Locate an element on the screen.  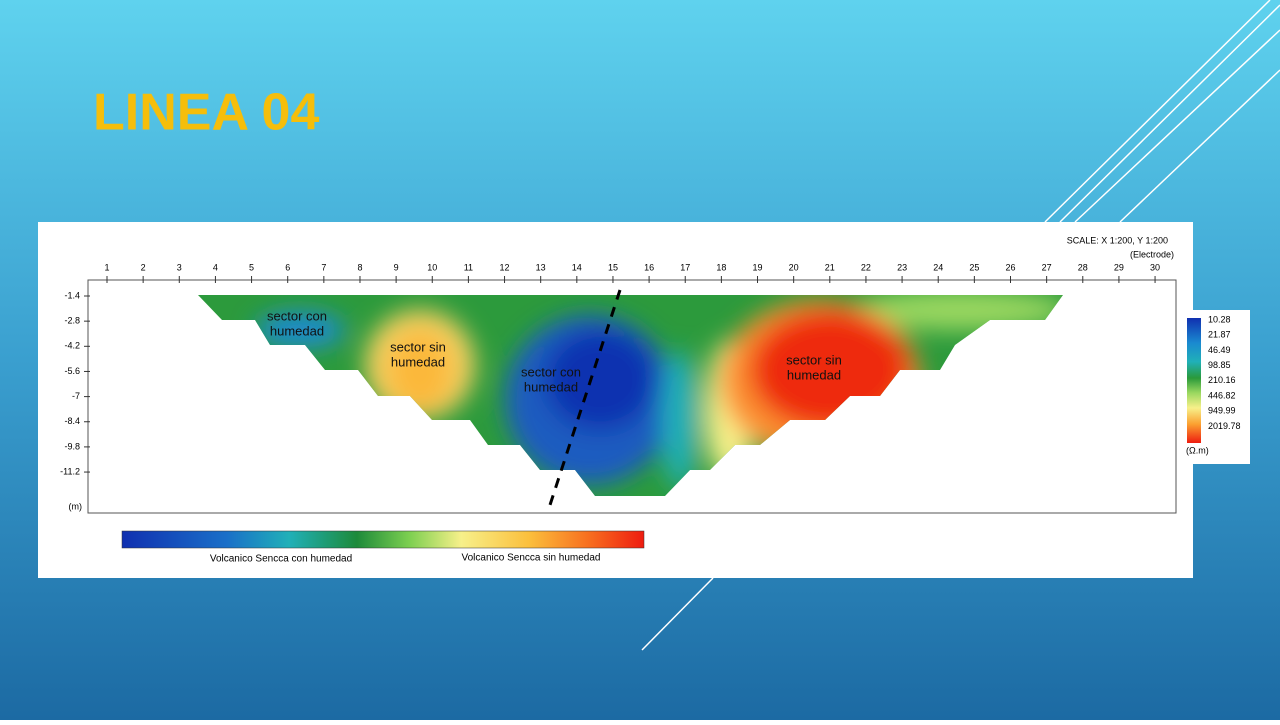
electrode-tick-label: 4 is located at coordinates (215, 267).